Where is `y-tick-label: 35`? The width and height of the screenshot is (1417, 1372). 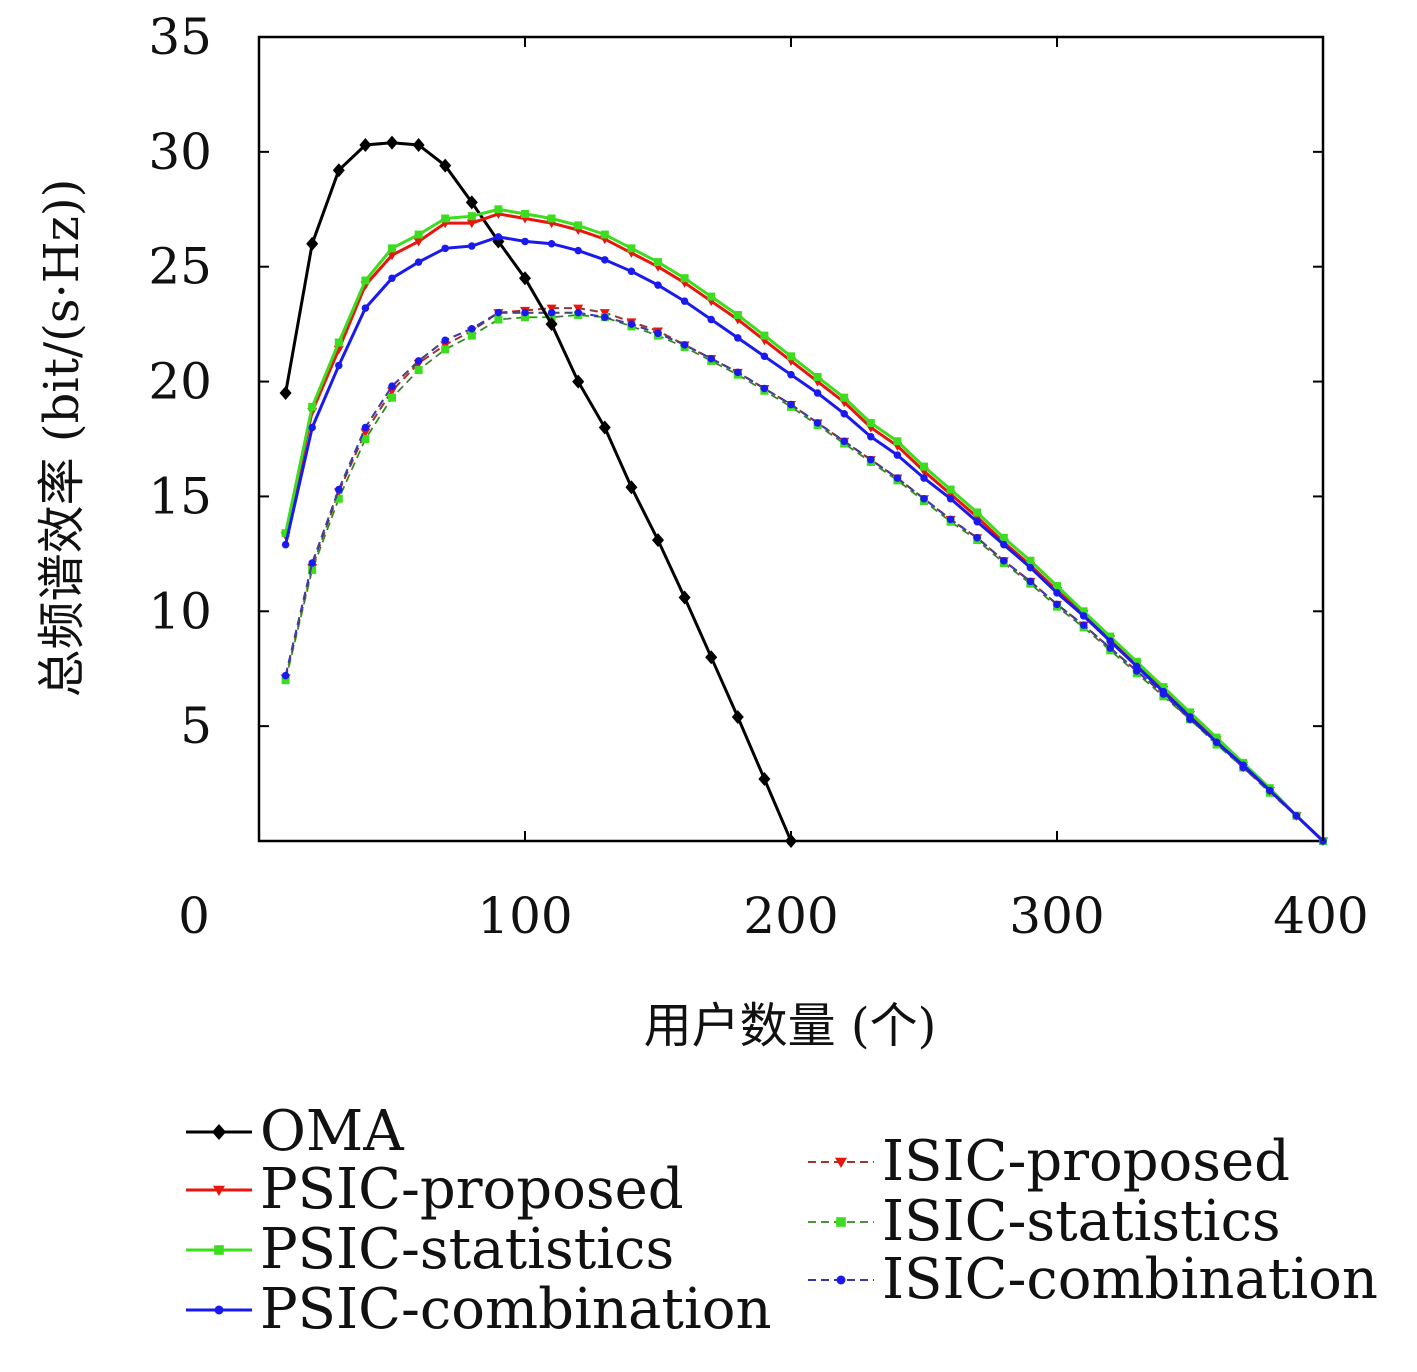
y-tick-label: 35 is located at coordinates (180, 37).